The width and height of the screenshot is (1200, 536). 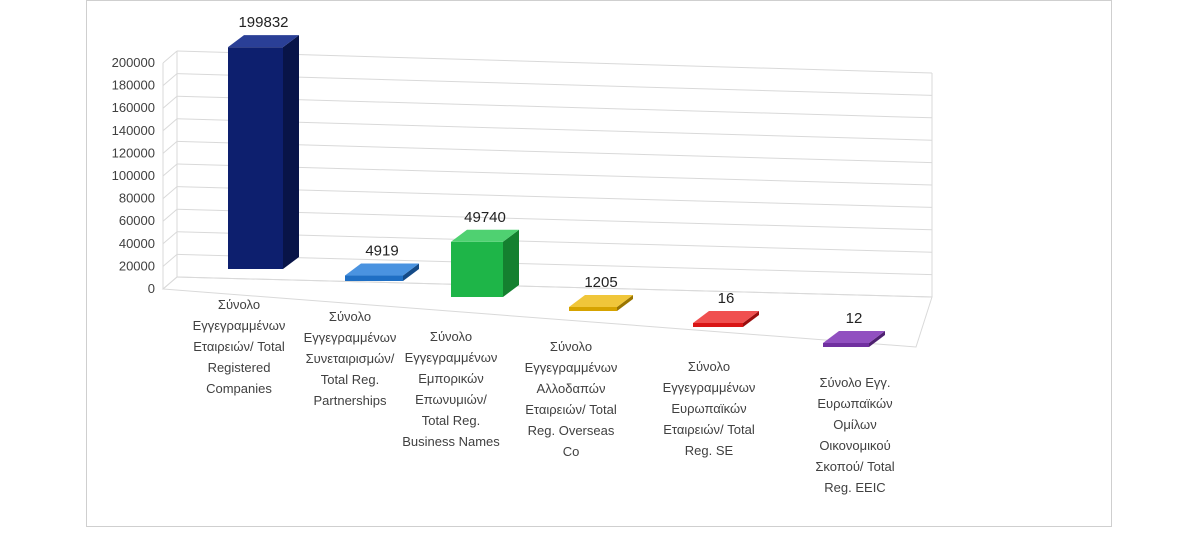 I want to click on category-label-line: Συνεταιρισμών/, so click(x=350, y=358).